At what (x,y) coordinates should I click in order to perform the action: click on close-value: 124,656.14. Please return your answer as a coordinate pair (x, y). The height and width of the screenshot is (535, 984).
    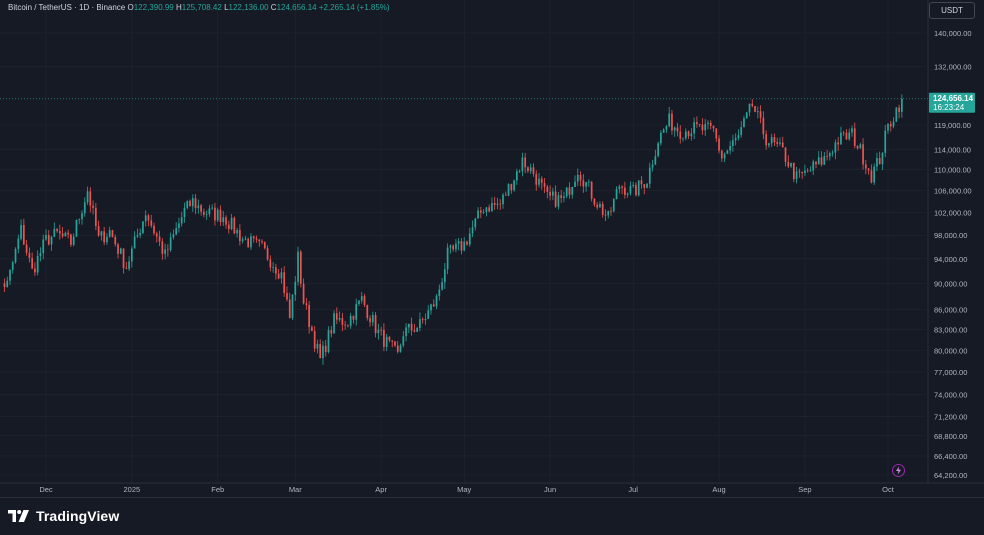
    Looking at the image, I should click on (296, 7).